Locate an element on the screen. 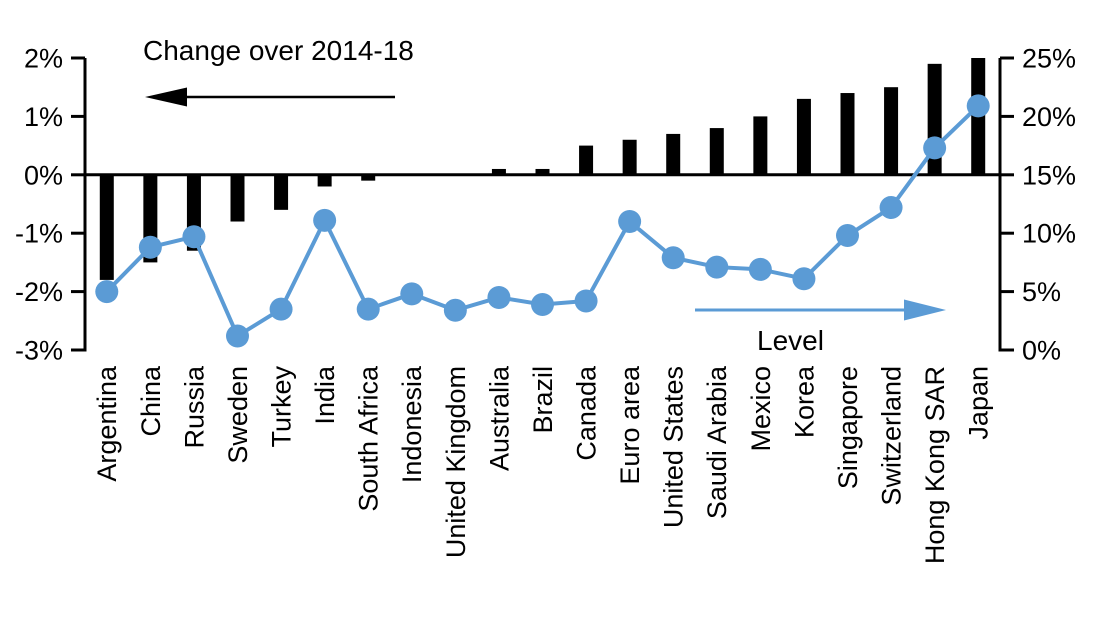 Image resolution: width=1102 pixels, height=619 pixels. left-axis-tick-label: 0% is located at coordinates (43, 175).